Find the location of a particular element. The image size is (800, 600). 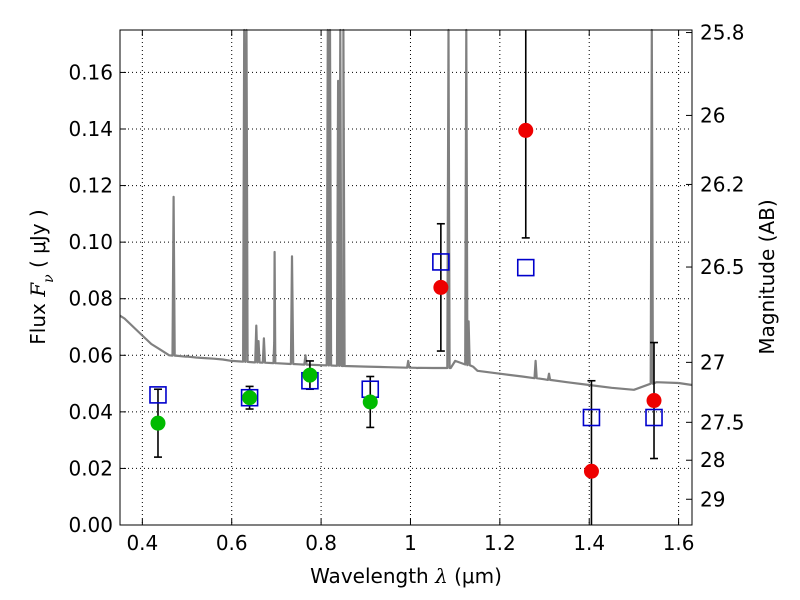

y2-tick-label: 26.5 is located at coordinates (722, 267).